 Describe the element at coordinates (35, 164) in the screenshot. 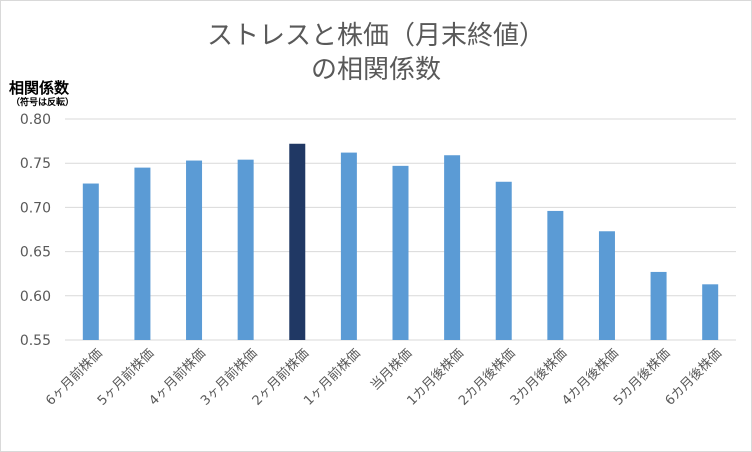

I see `y-tick-label: 0.75` at that location.